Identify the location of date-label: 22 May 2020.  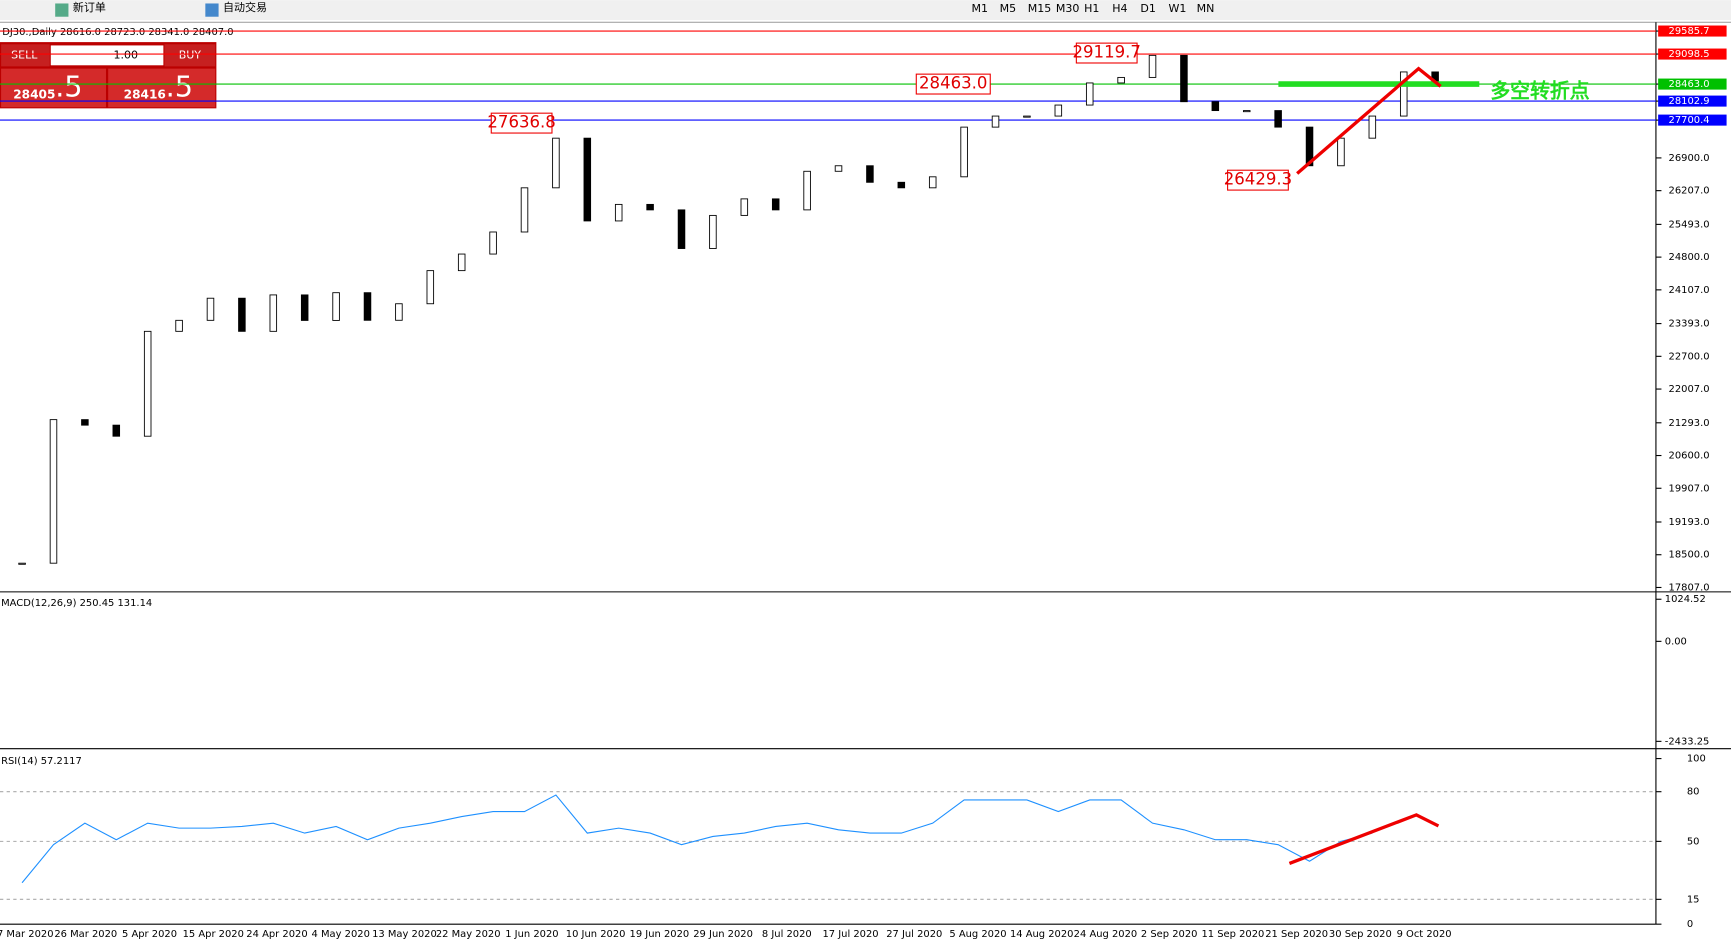
(468, 934).